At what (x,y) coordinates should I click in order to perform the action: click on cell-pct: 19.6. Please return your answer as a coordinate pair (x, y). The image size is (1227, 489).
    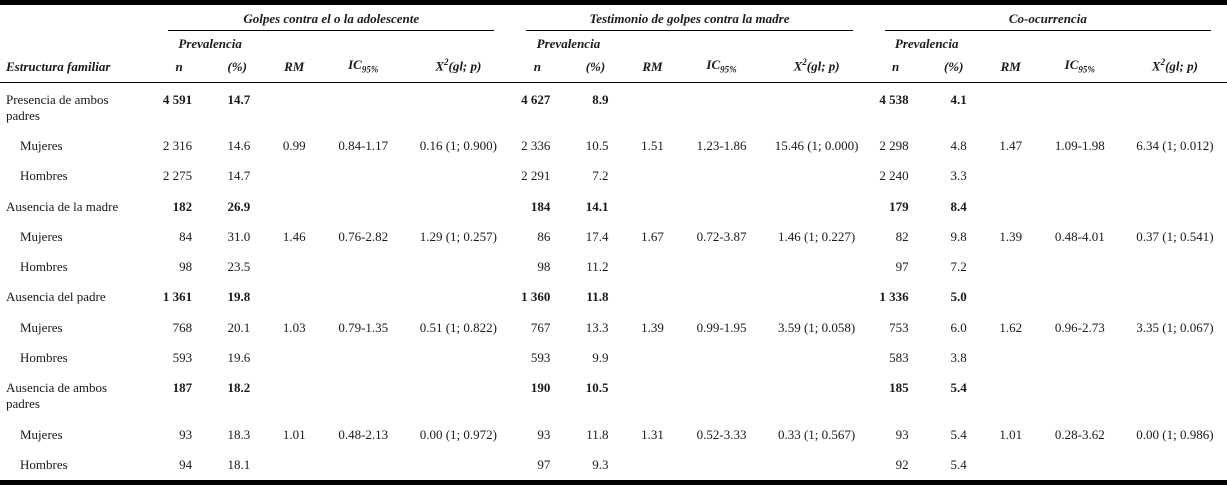
    Looking at the image, I should click on (239, 357).